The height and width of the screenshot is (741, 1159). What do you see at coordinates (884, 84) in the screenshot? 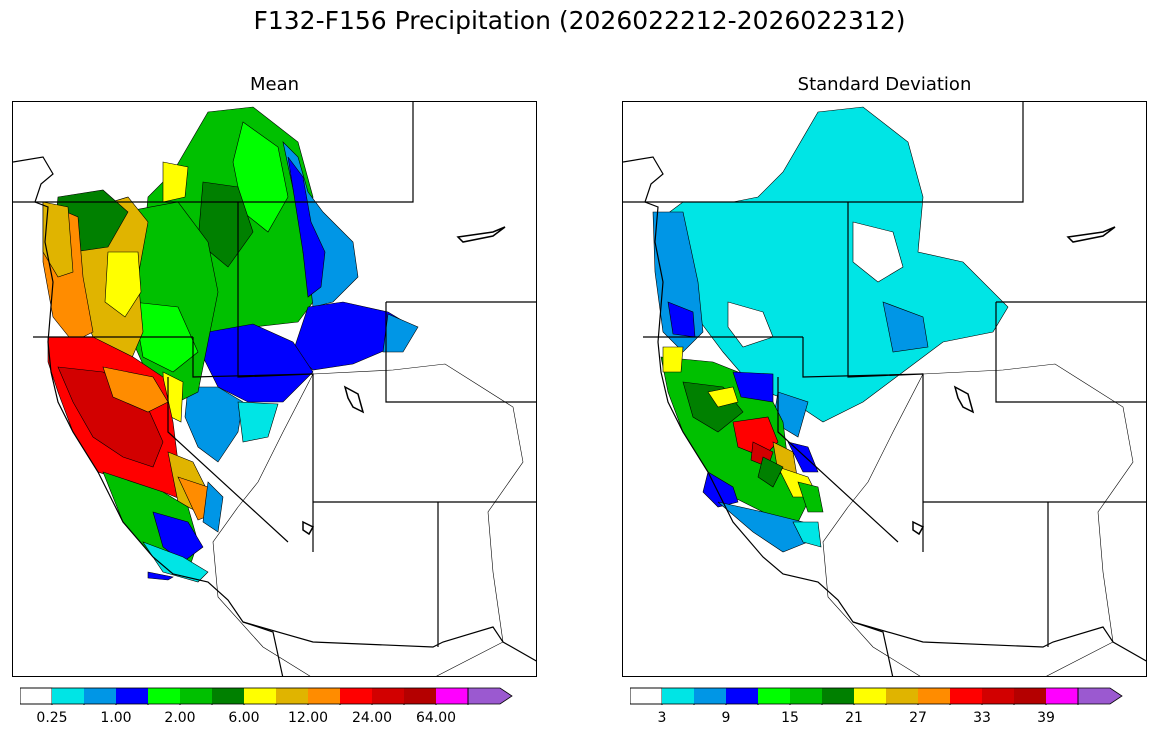
I see `stddev-panel-title: Standard Deviation` at bounding box center [884, 84].